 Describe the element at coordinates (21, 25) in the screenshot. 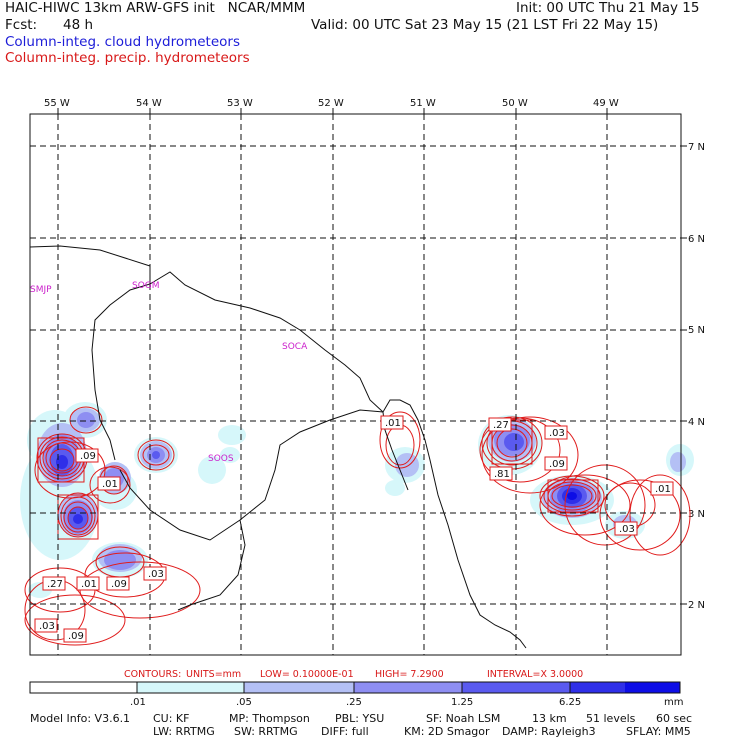

I see `forecast-label: Fcst:` at that location.